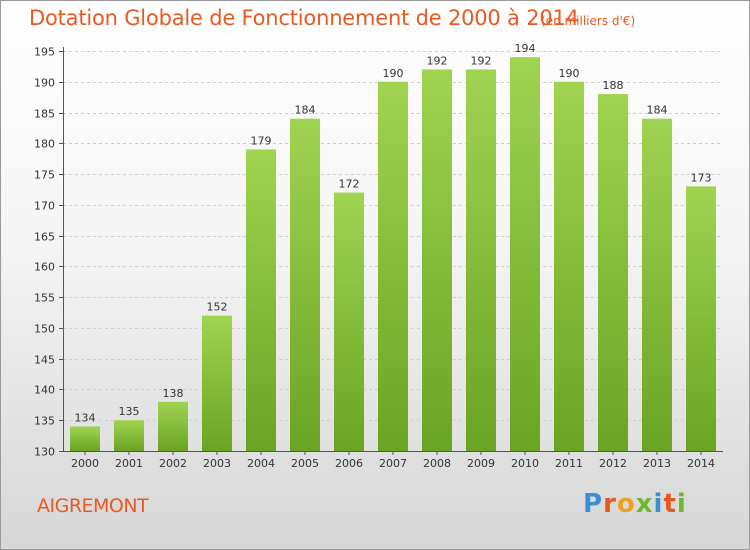 The width and height of the screenshot is (750, 550). What do you see at coordinates (349, 184) in the screenshot?
I see `data-label: 172` at bounding box center [349, 184].